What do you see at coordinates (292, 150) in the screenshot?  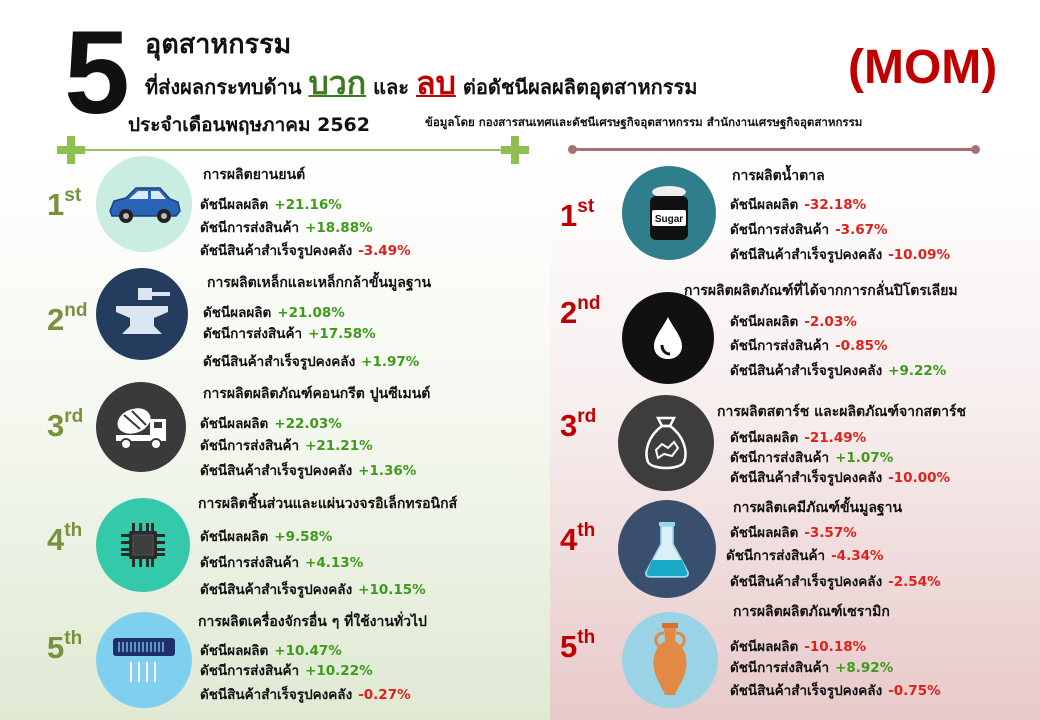 I see `positive-divider` at bounding box center [292, 150].